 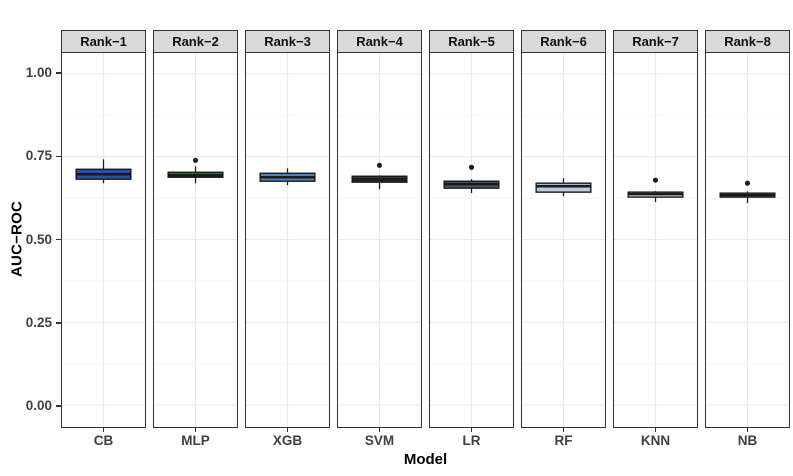 What do you see at coordinates (747, 41) in the screenshot?
I see `facet-strip-label: Rank−8` at bounding box center [747, 41].